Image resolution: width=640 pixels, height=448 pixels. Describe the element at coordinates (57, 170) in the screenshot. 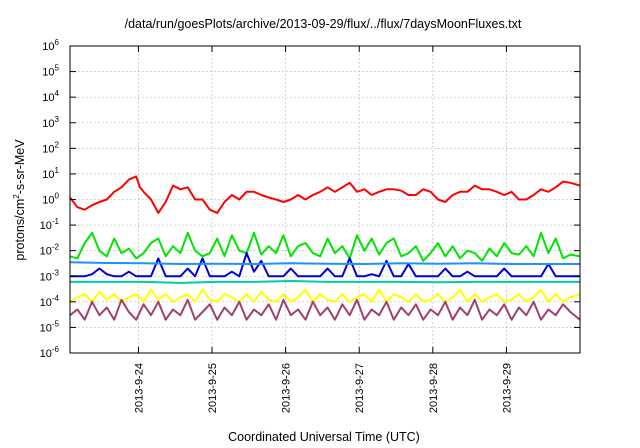

I see `y-tick-label-exponent: 1` at that location.